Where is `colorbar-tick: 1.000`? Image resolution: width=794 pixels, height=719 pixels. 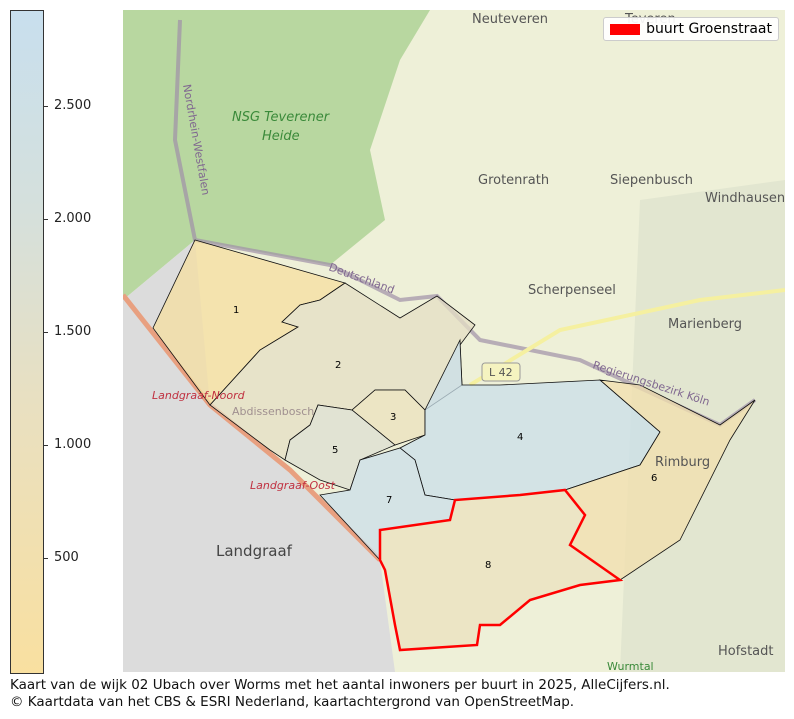 colorbar-tick: 1.000 is located at coordinates (67, 444).